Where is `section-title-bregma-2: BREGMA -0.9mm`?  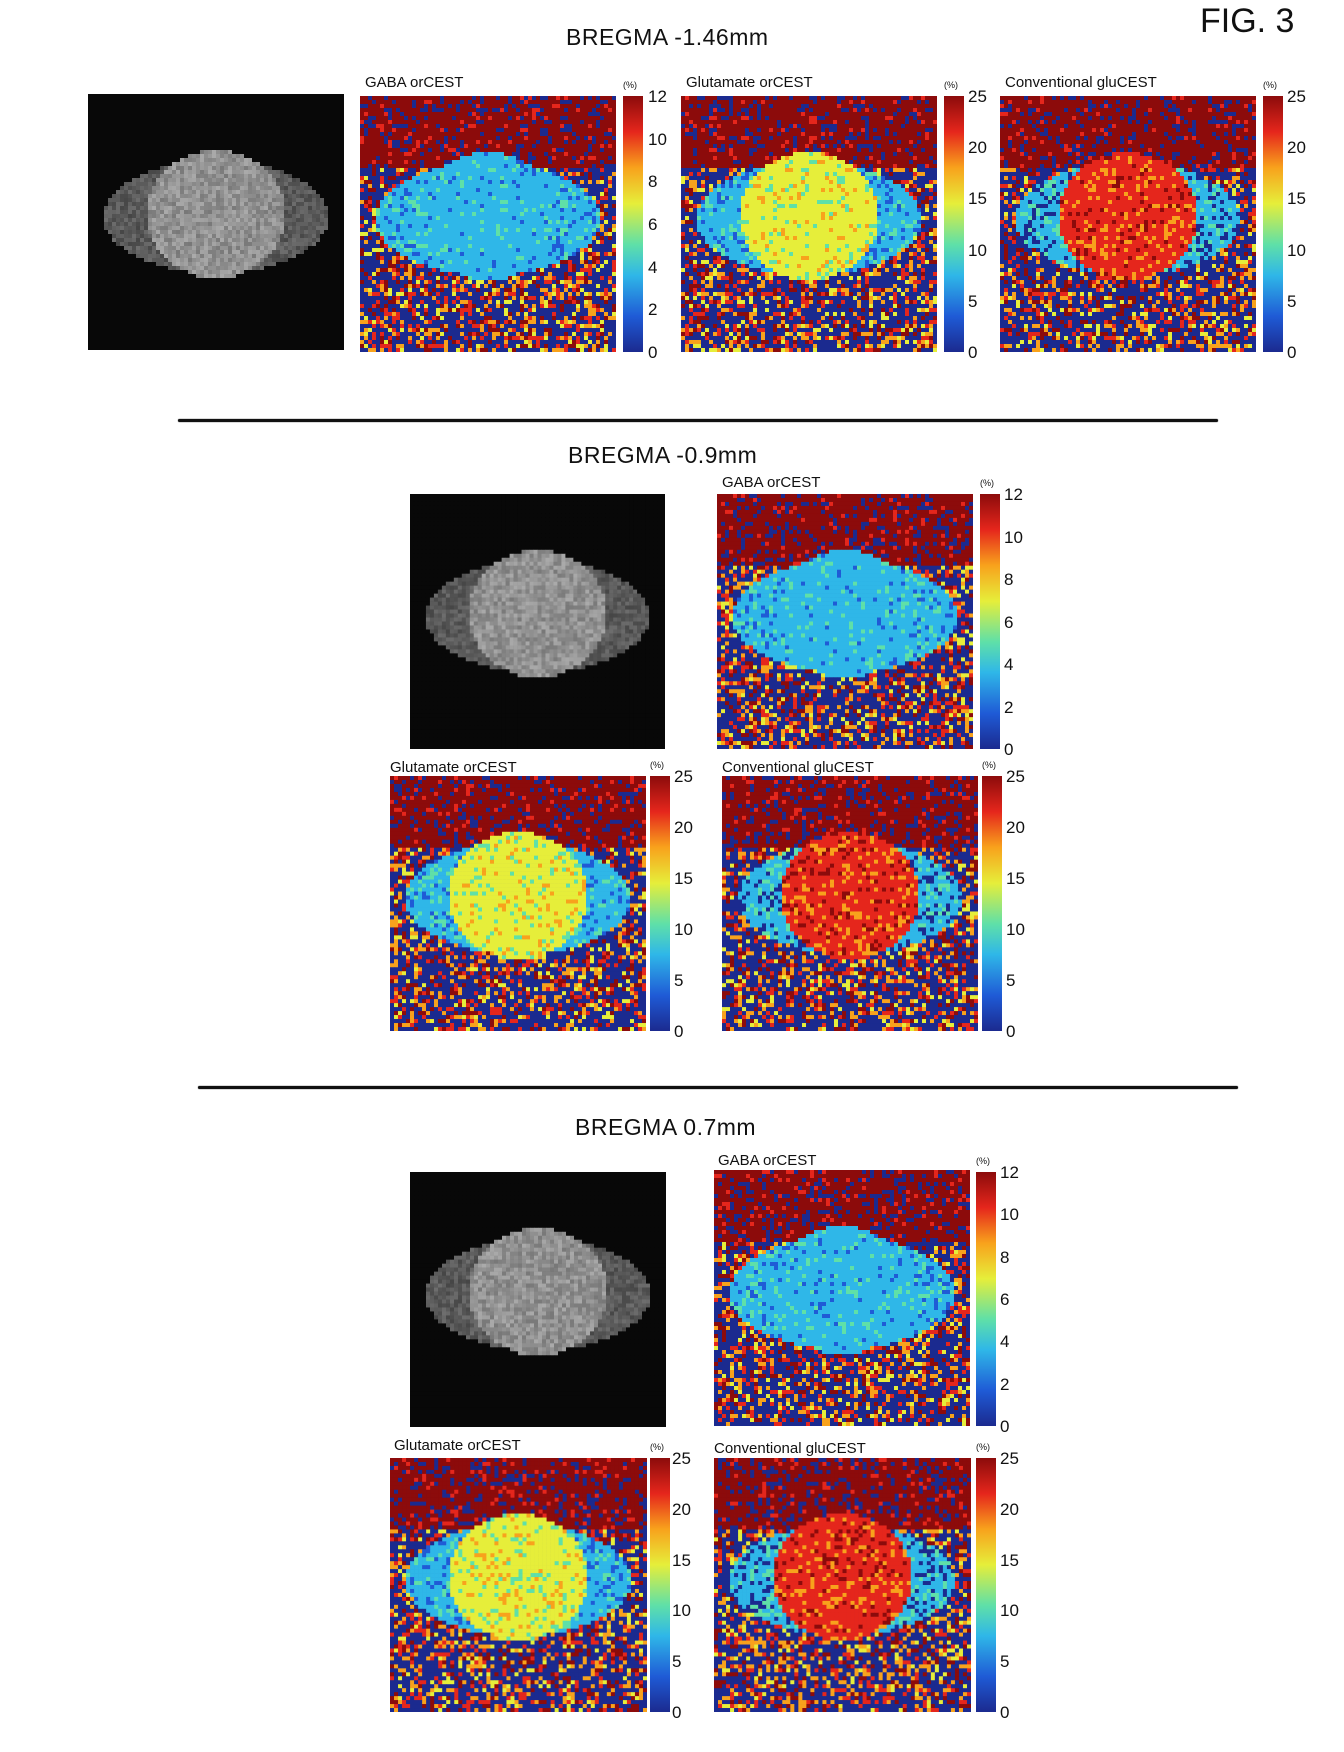 section-title-bregma-2: BREGMA -0.9mm is located at coordinates (662, 455).